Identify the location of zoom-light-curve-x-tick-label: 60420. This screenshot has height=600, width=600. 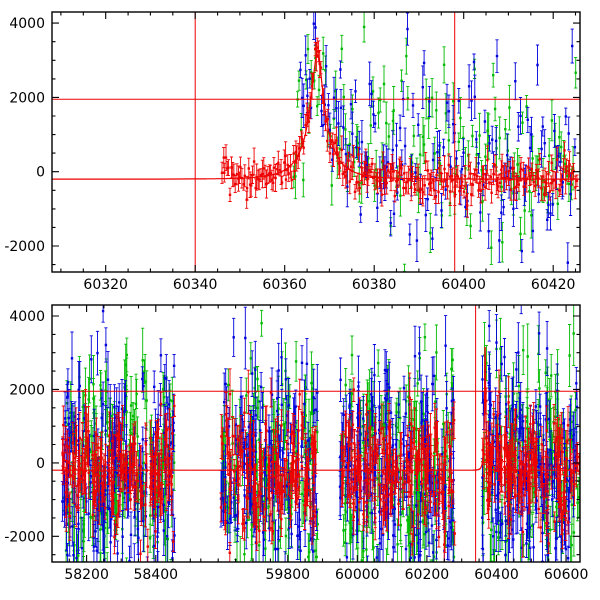
(553, 285).